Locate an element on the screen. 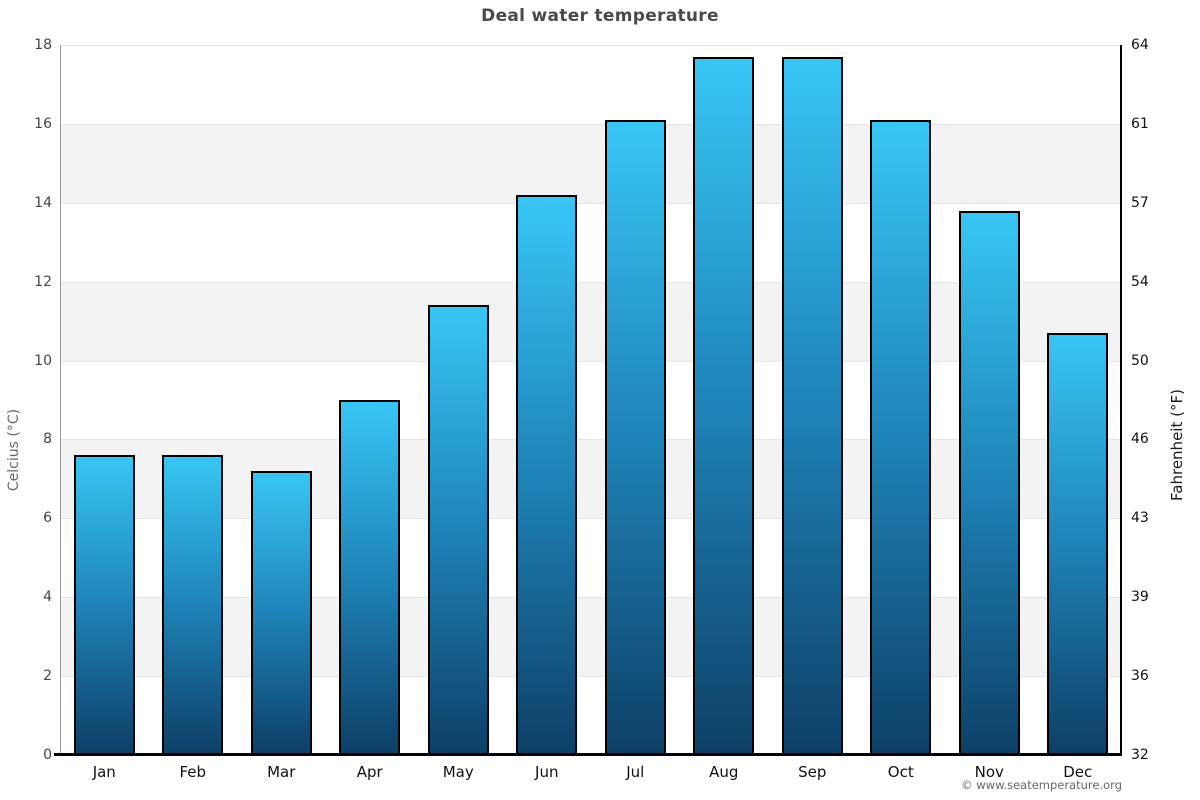 Image resolution: width=1200 pixels, height=800 pixels. bar-mar is located at coordinates (281, 613).